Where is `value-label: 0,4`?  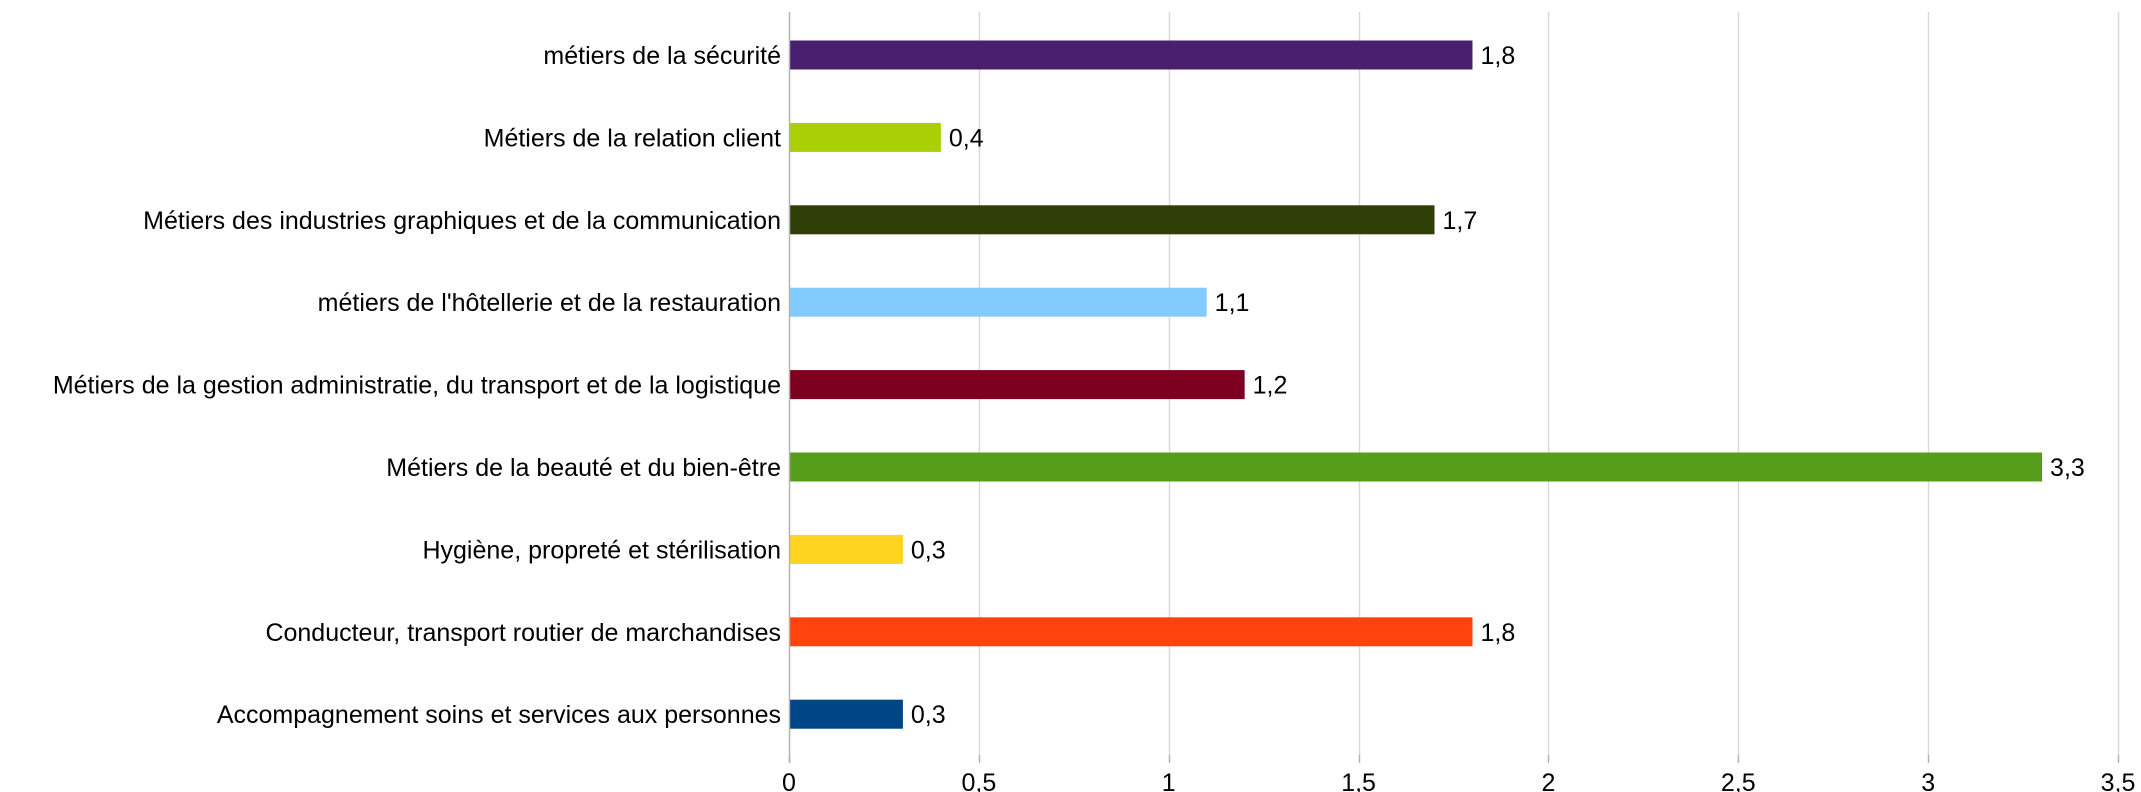 value-label: 0,4 is located at coordinates (966, 138).